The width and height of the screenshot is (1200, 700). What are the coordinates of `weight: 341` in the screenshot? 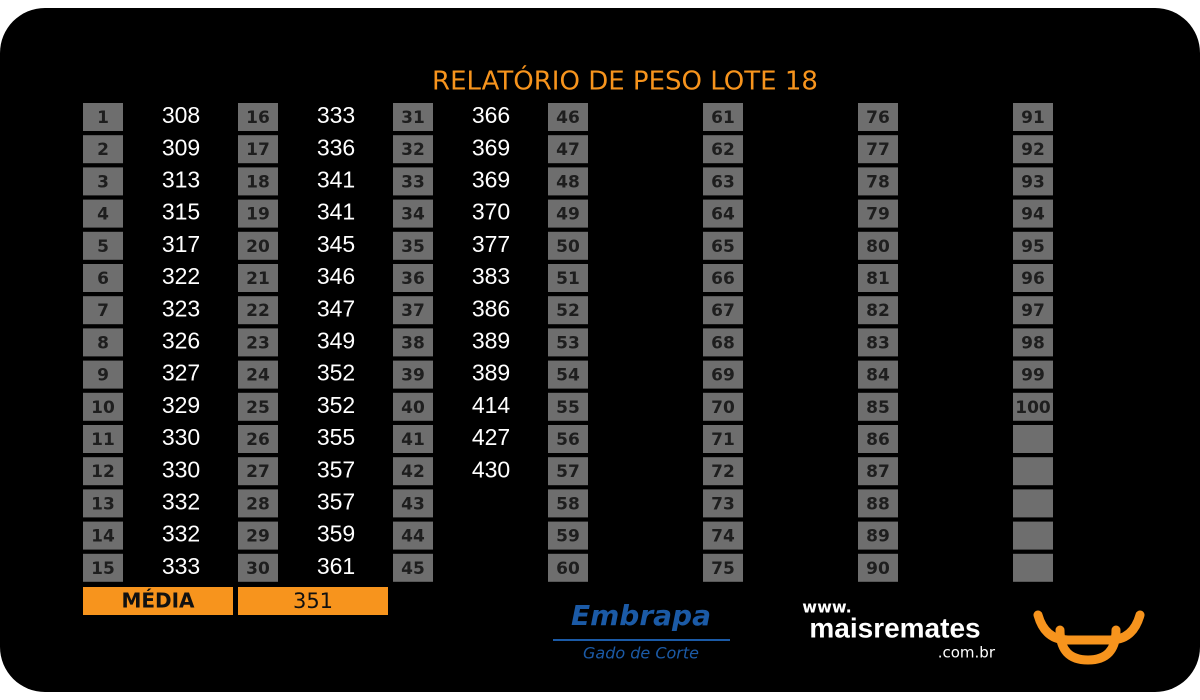 It's located at (336, 212).